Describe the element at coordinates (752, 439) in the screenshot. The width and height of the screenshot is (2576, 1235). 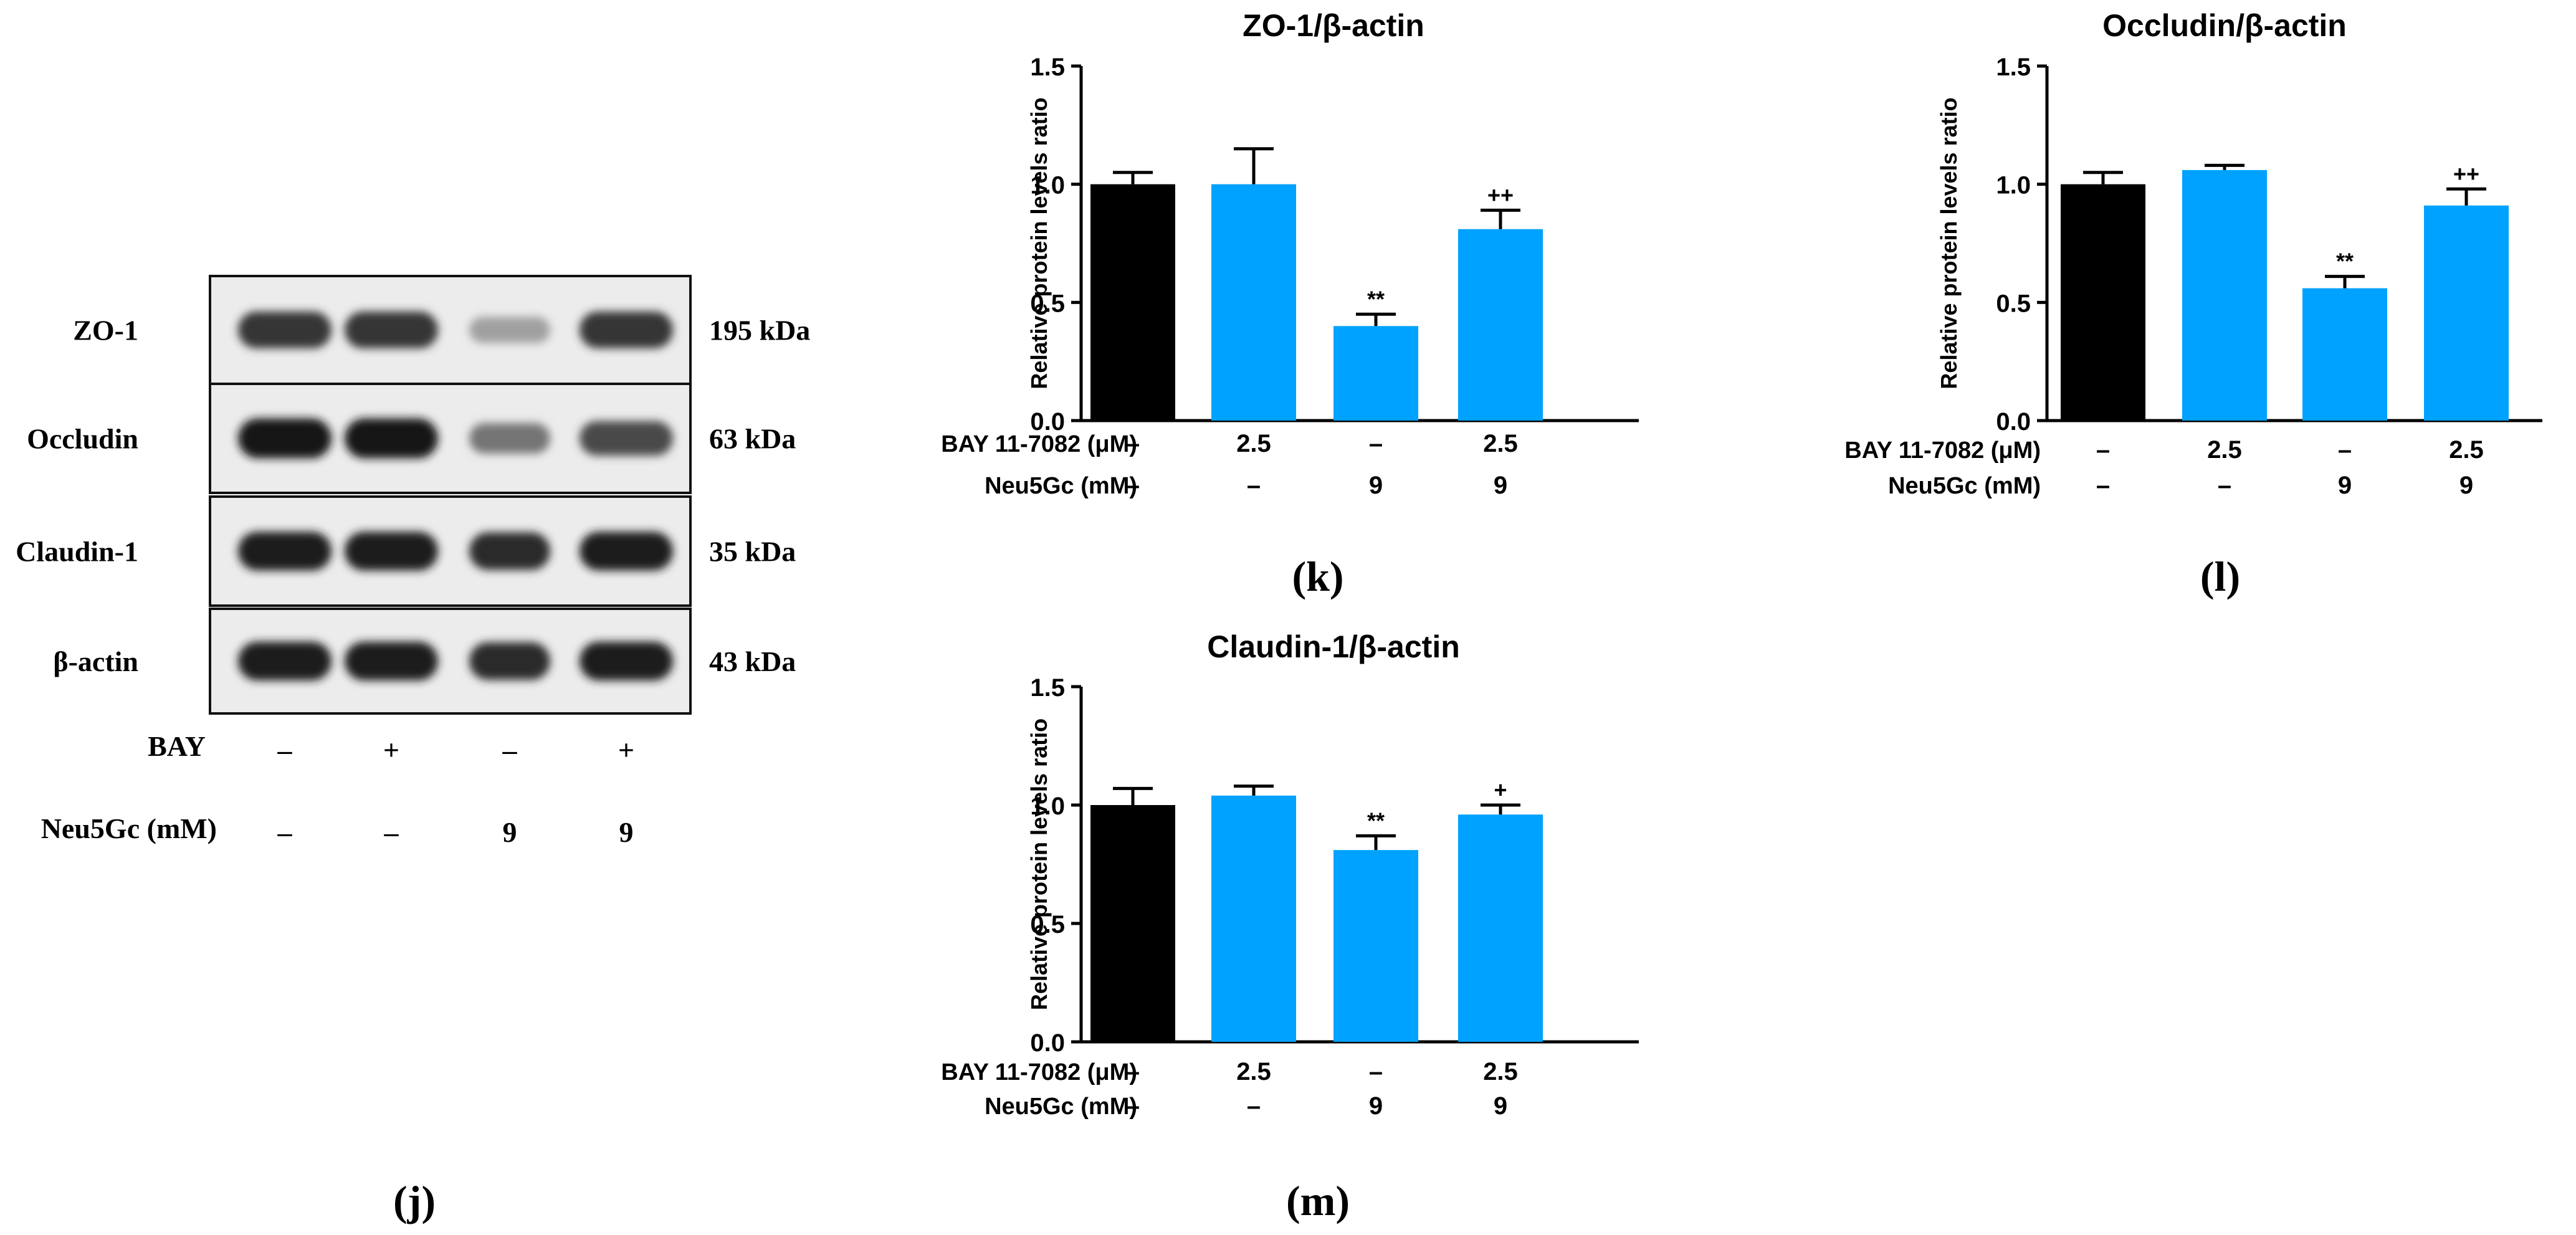
I see `blot-size-label: 63 kDa` at that location.